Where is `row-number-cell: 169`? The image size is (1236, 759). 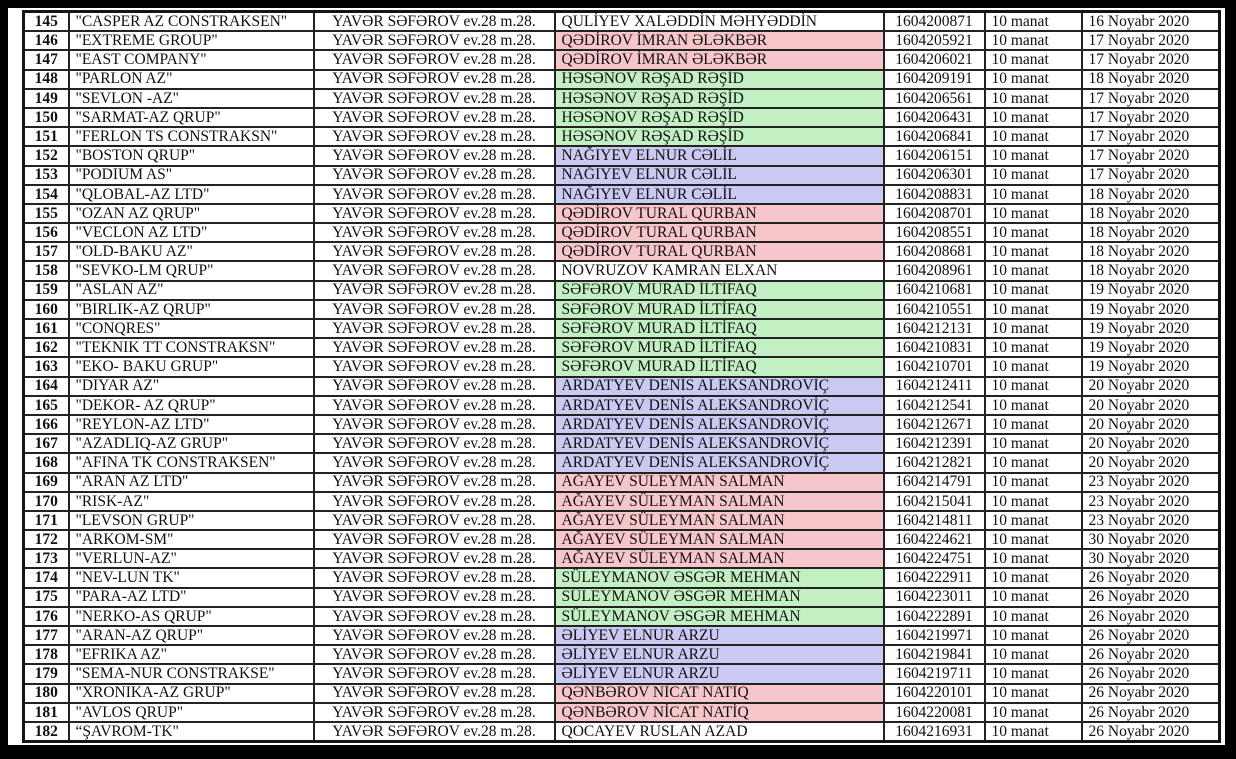
row-number-cell: 169 is located at coordinates (46, 482).